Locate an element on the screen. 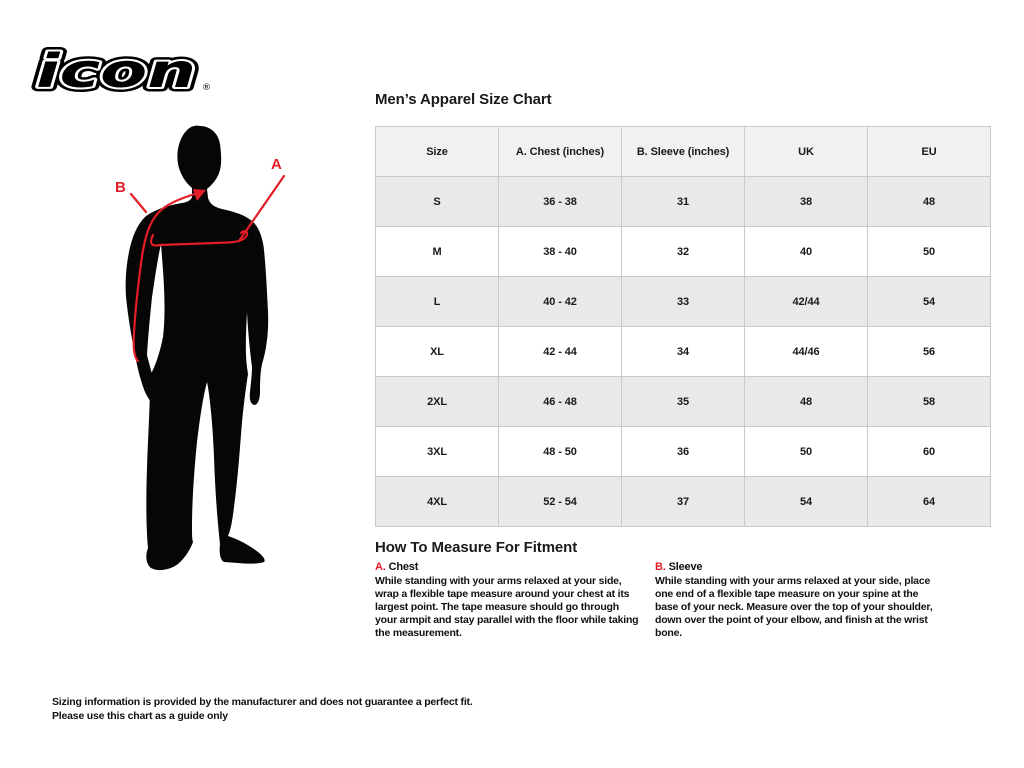 The width and height of the screenshot is (1024, 768). size-cell: L is located at coordinates (437, 301).